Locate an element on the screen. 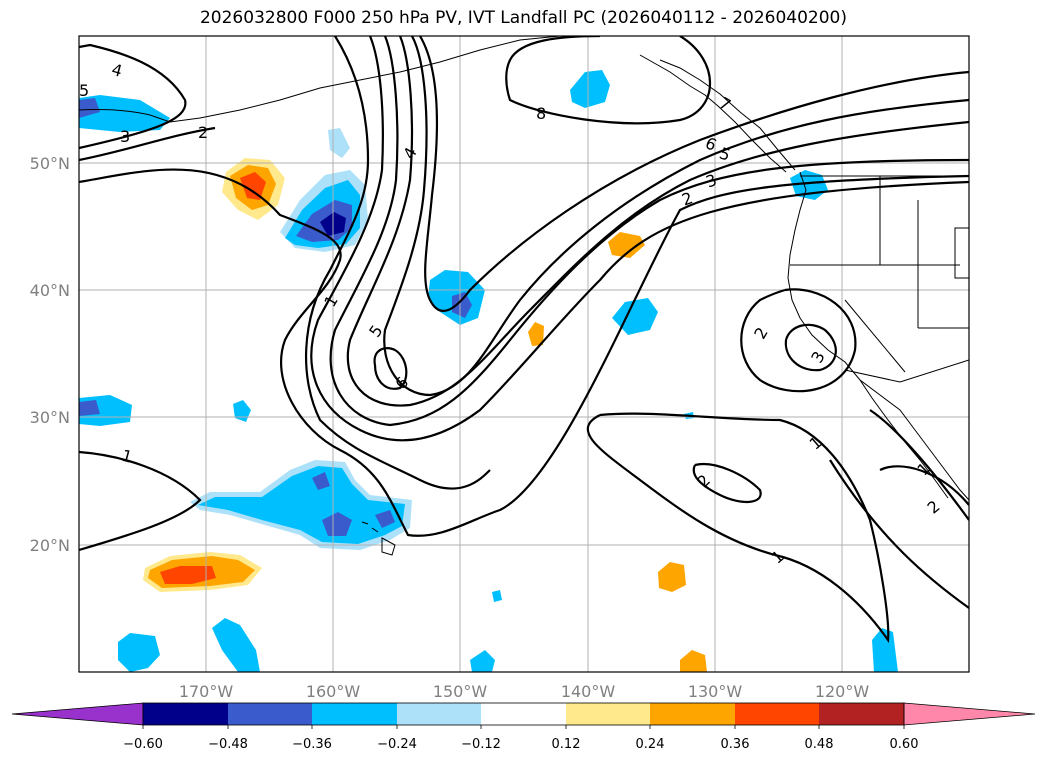  contour-label: 5 is located at coordinates (84, 90).